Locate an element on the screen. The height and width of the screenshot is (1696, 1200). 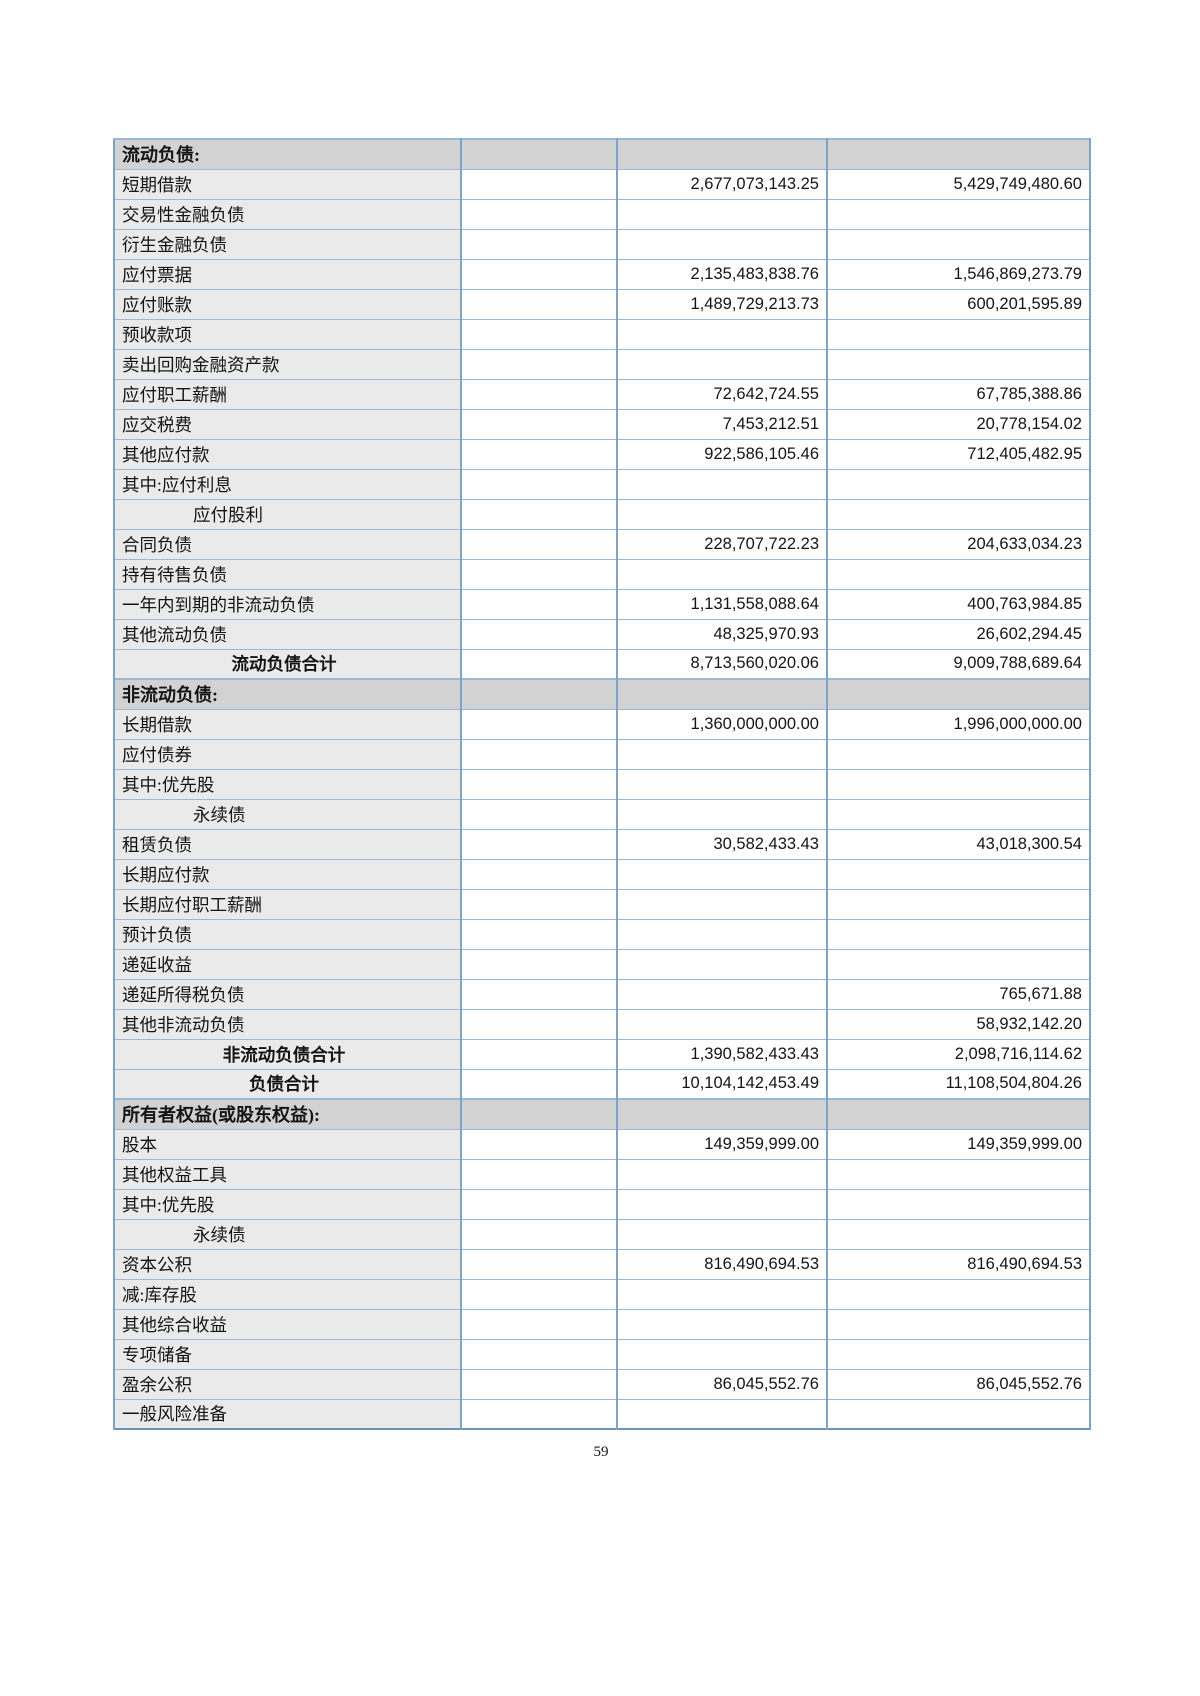
prior-amount-cell: 58,932,142.20 is located at coordinates (958, 1024).